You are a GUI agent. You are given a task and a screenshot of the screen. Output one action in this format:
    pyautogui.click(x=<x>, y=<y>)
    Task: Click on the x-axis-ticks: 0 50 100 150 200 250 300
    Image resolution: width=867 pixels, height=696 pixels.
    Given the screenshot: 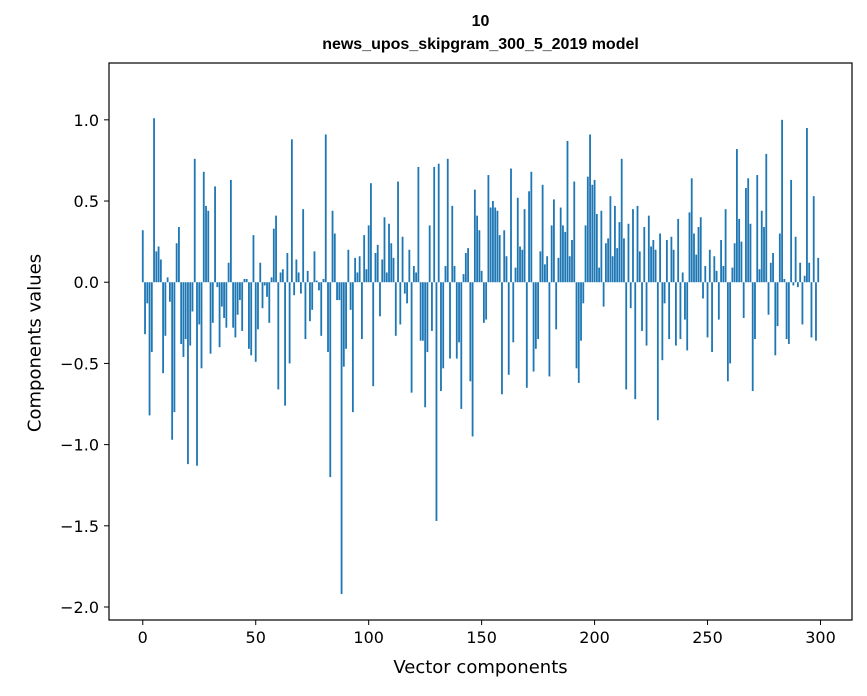 What is the action you would take?
    pyautogui.click(x=487, y=633)
    